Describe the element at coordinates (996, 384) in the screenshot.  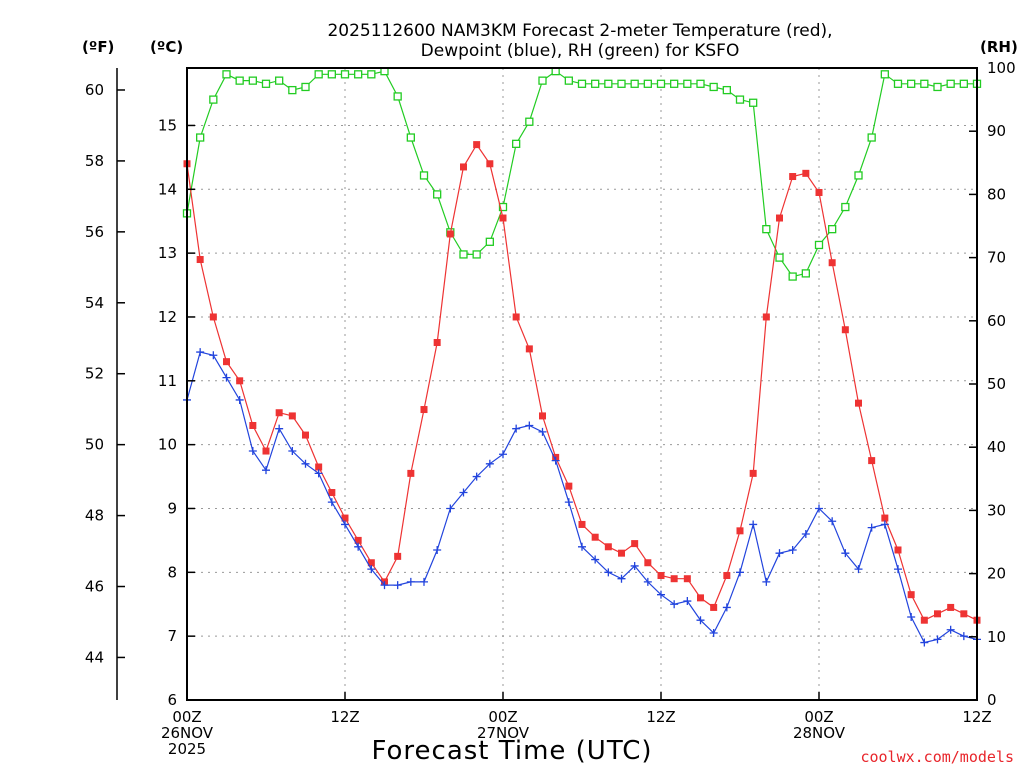
I see `rh-tick-label: 50` at that location.